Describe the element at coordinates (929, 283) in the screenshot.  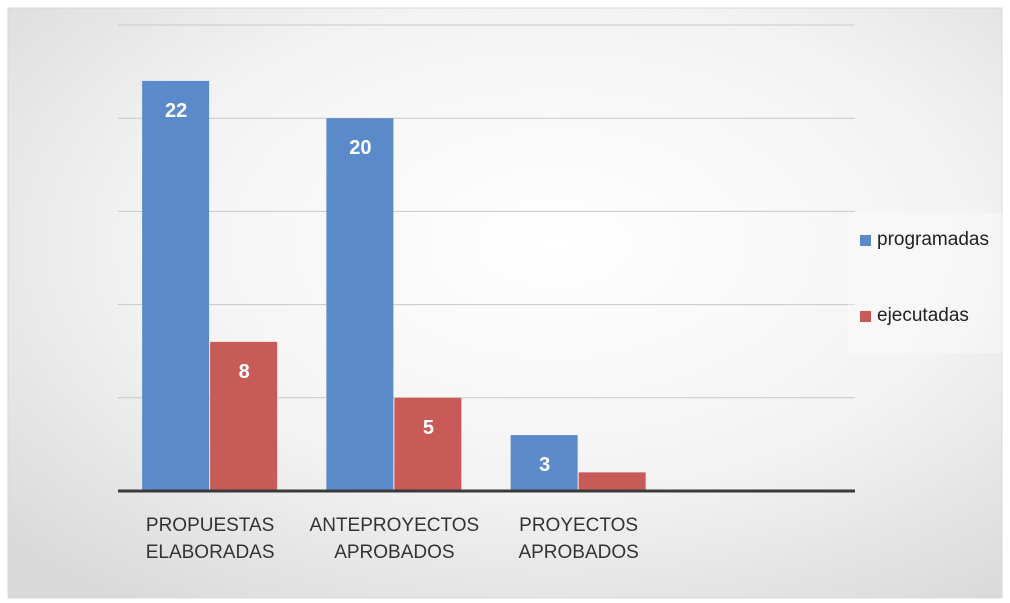
I see `legend: programadas ejecutadas` at that location.